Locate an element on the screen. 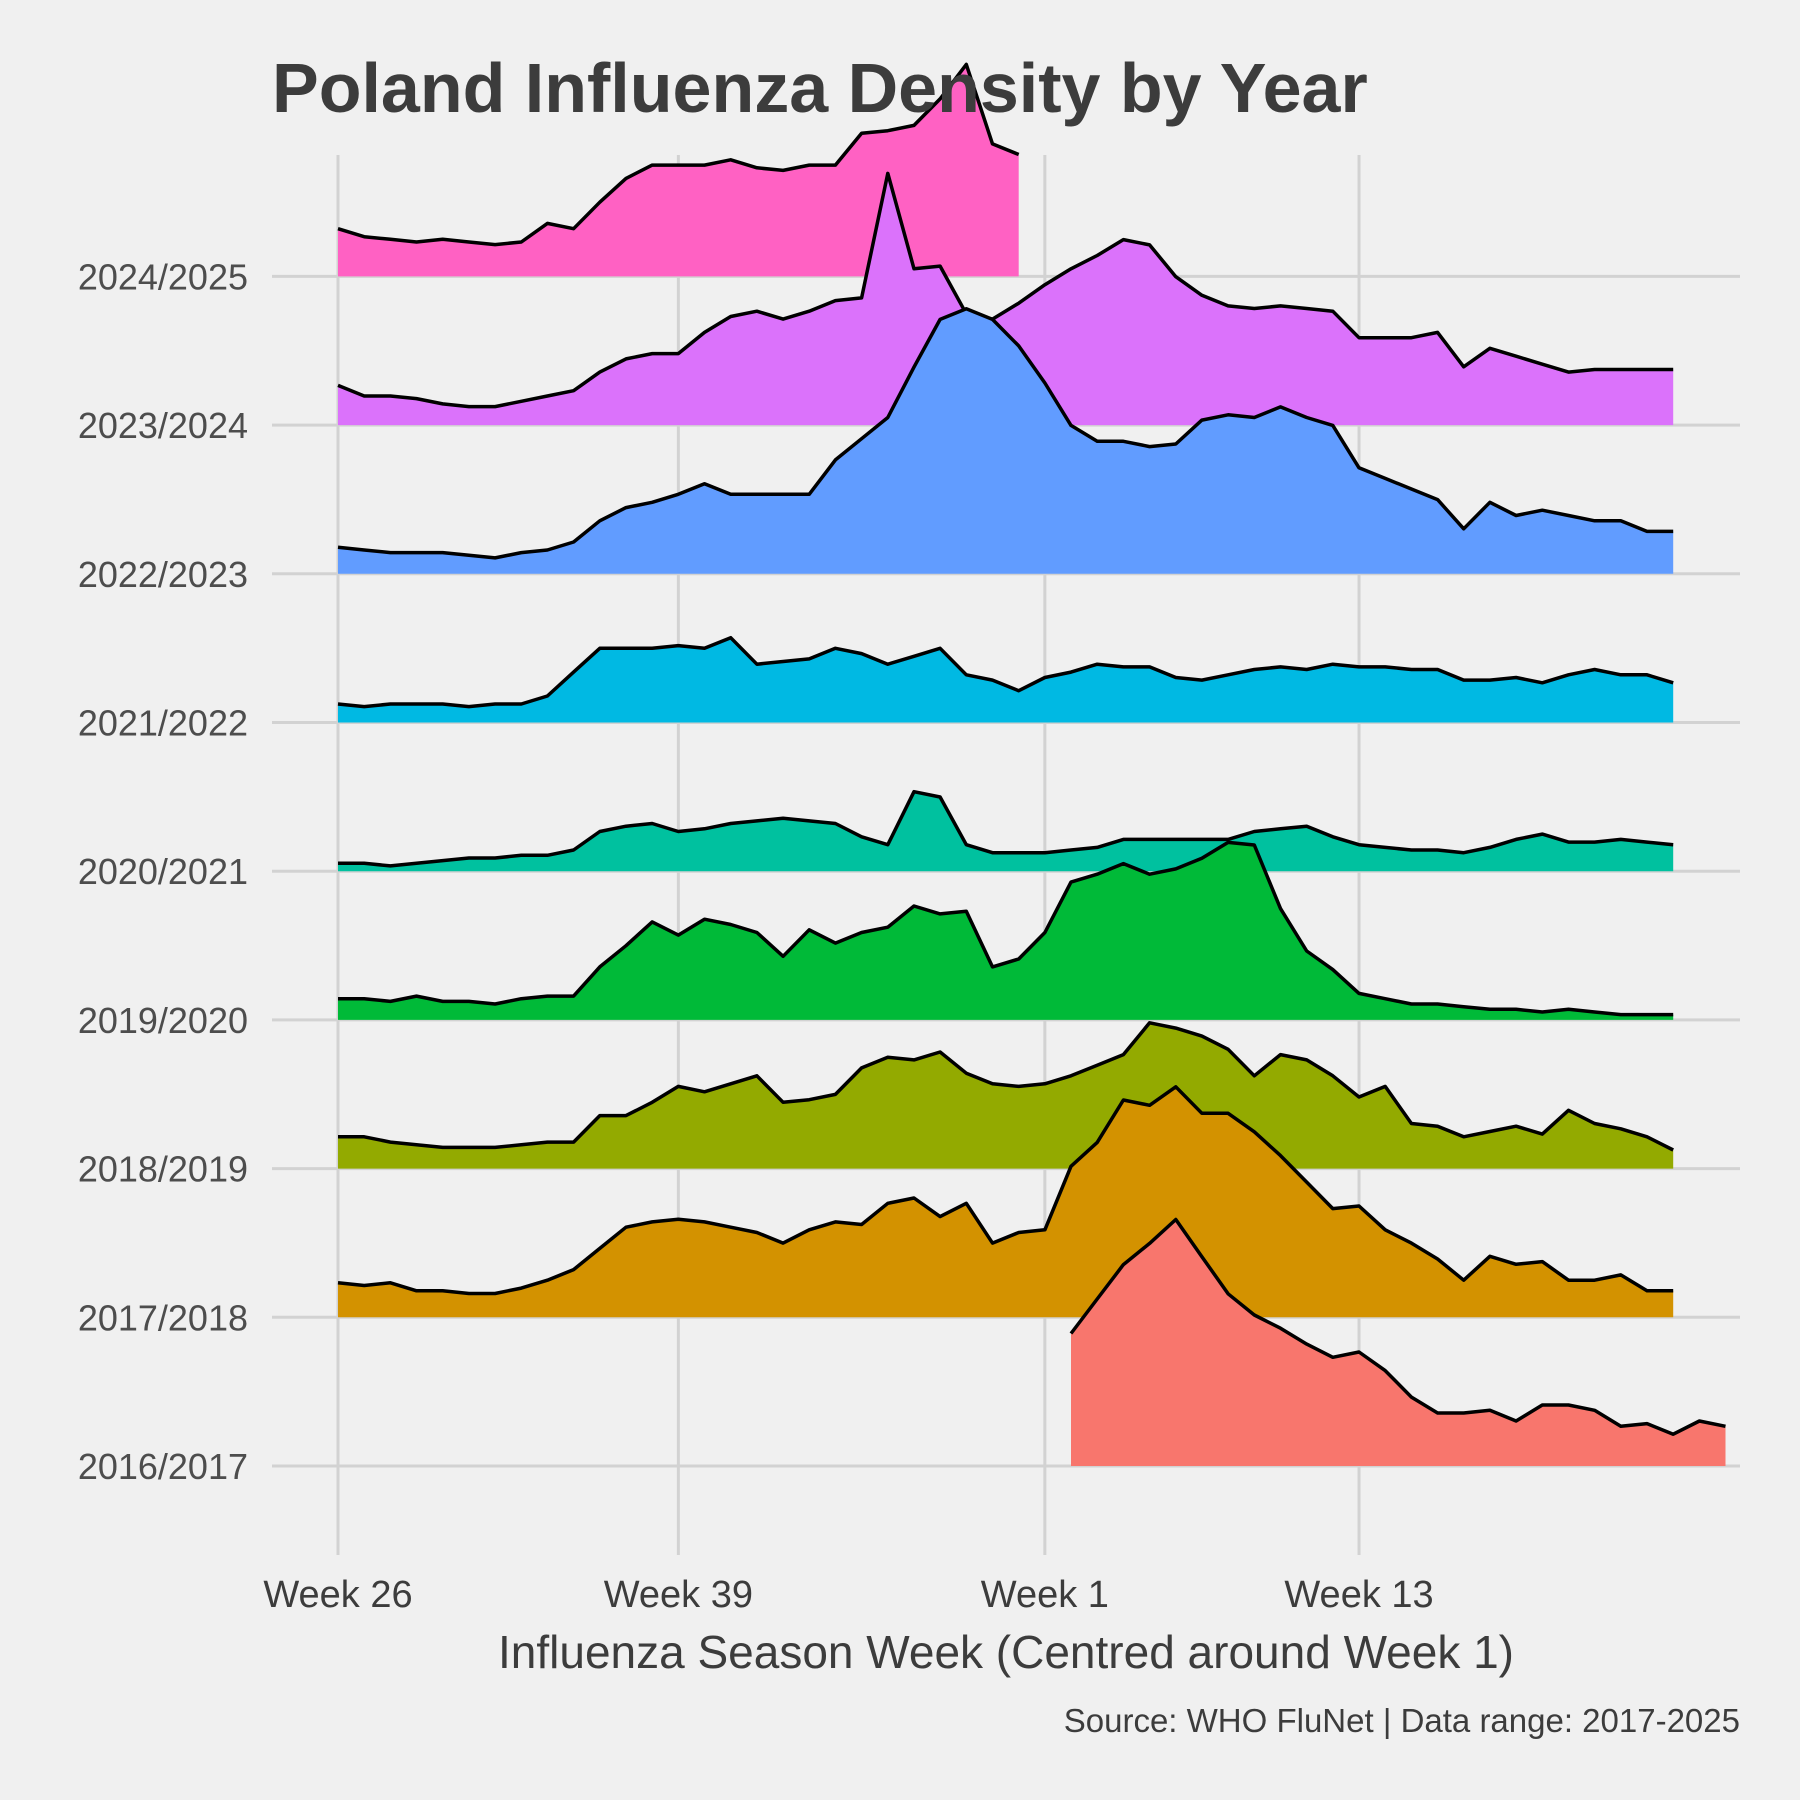  x-tick-label: Week 26 is located at coordinates (337, 1595).